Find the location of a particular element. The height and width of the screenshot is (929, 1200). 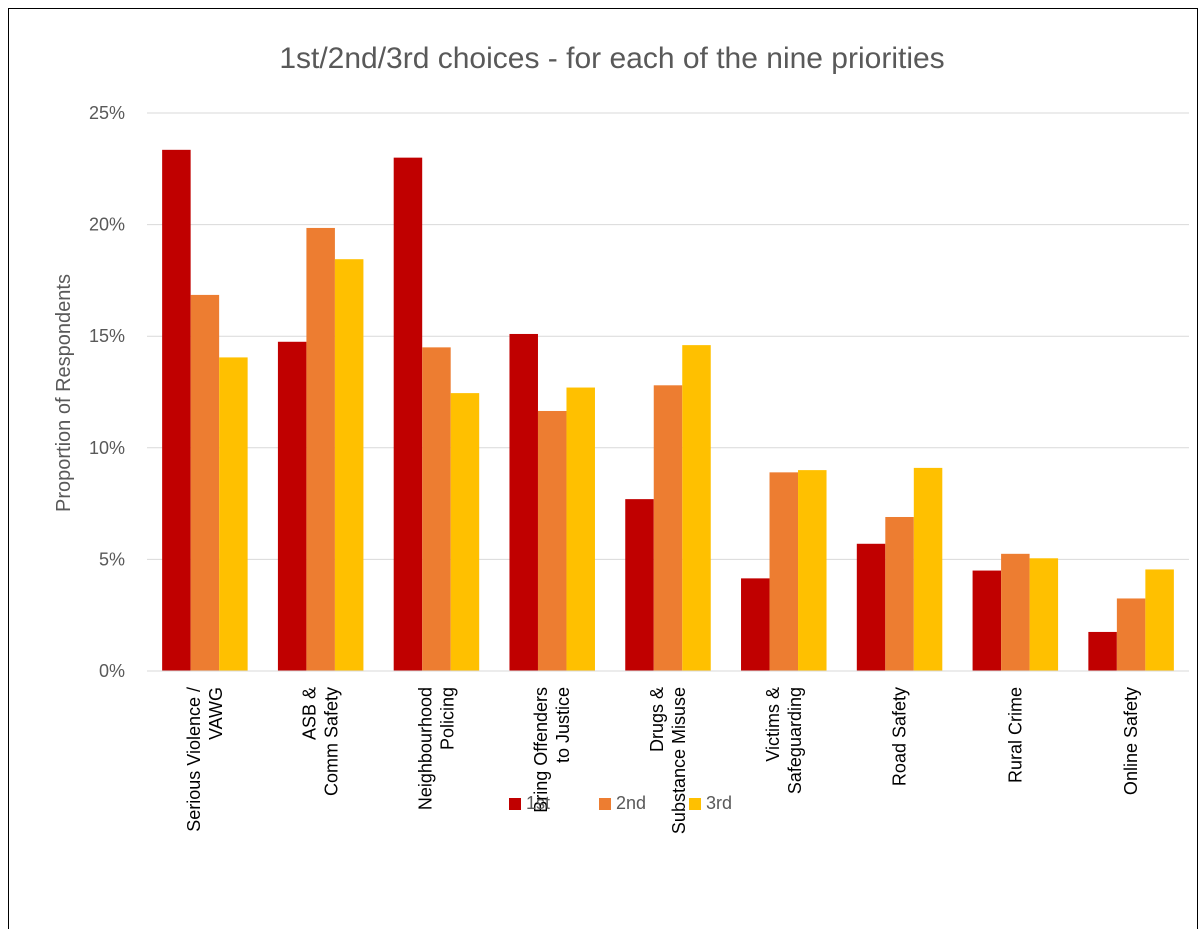

x-category-label: Road Safety is located at coordinates (900, 736).